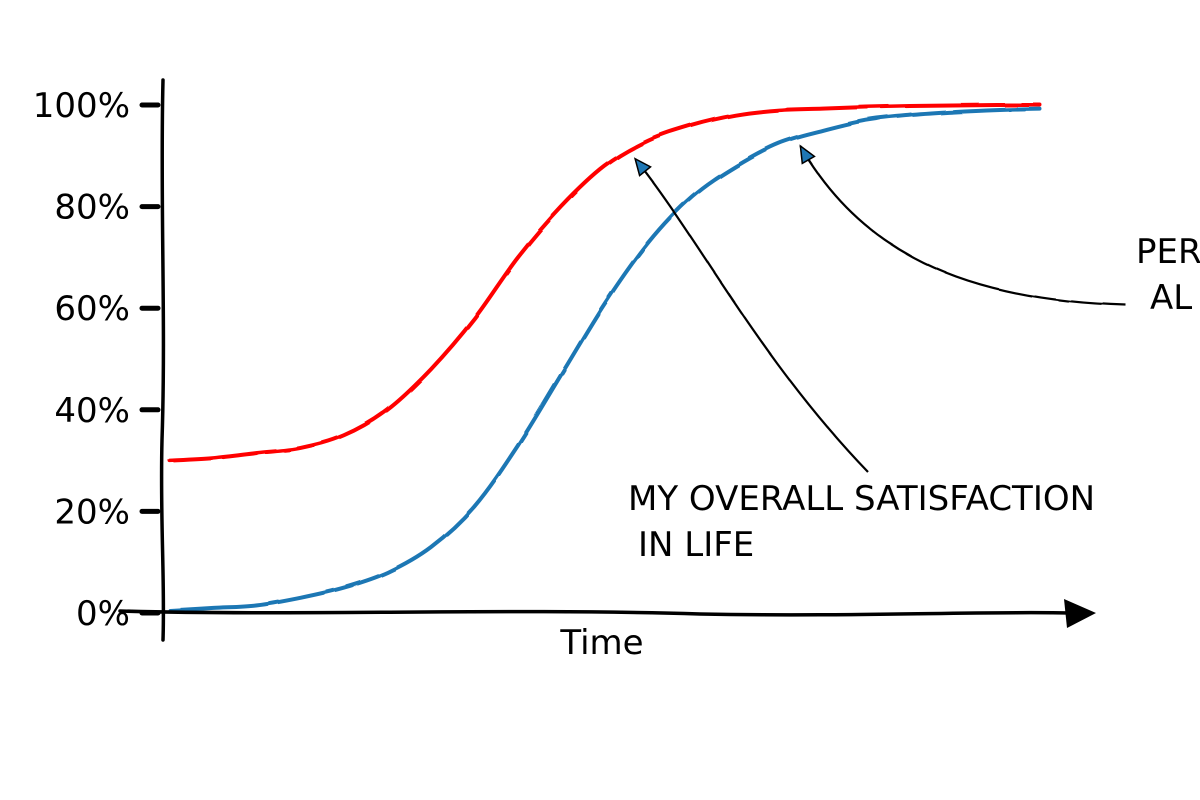  I want to click on x-axis-arrowhead, so click(1080, 613).